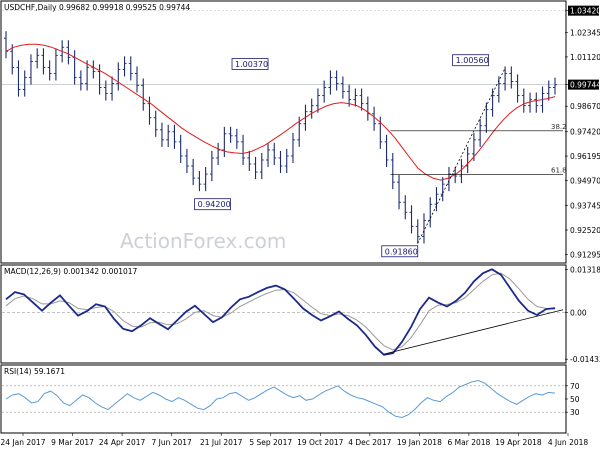  Describe the element at coordinates (518, 442) in the screenshot. I see `x-tick-label: 19 Apr 2018` at that location.